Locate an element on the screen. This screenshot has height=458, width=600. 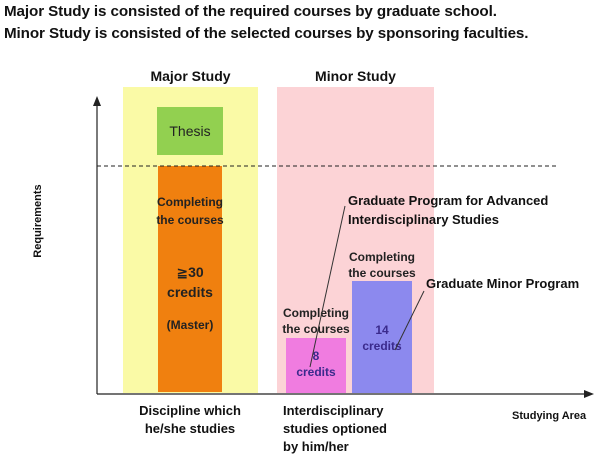
major-courses-block is located at coordinates (190, 279).